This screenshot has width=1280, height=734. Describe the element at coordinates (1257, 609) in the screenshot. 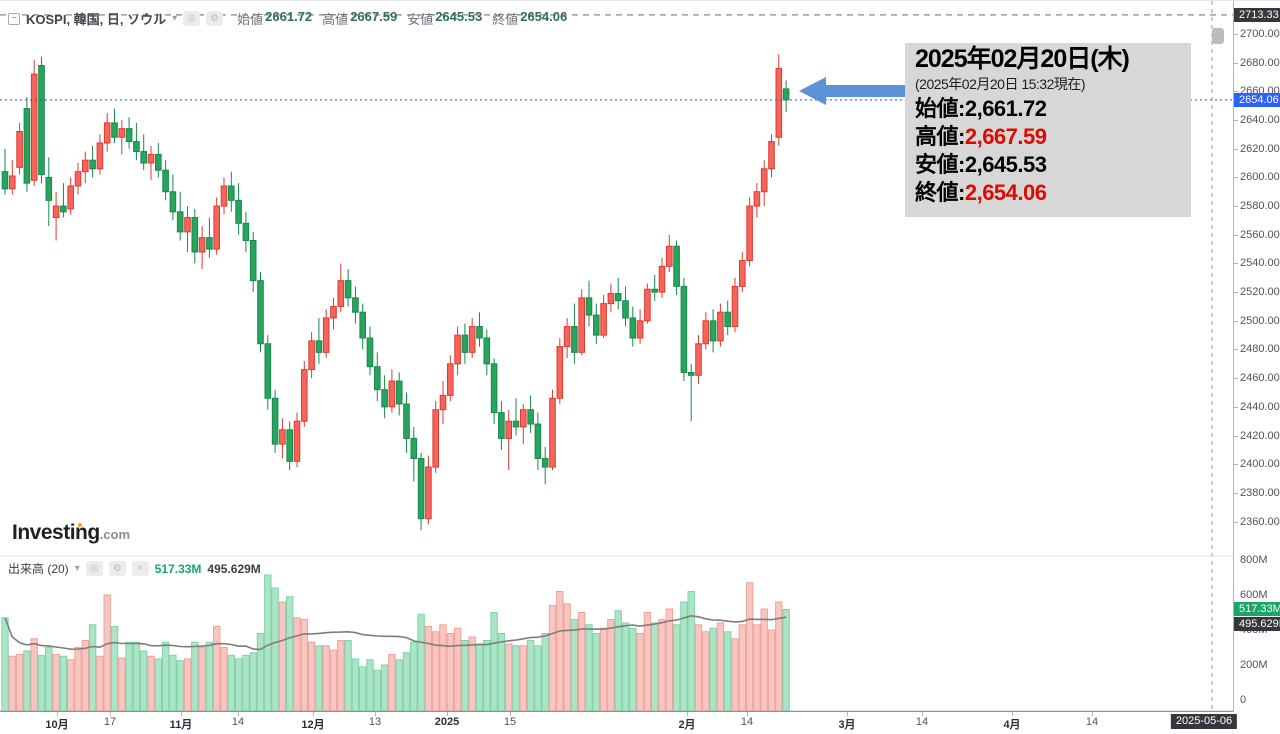

I see `last-volume-badge: 517.33M` at that location.